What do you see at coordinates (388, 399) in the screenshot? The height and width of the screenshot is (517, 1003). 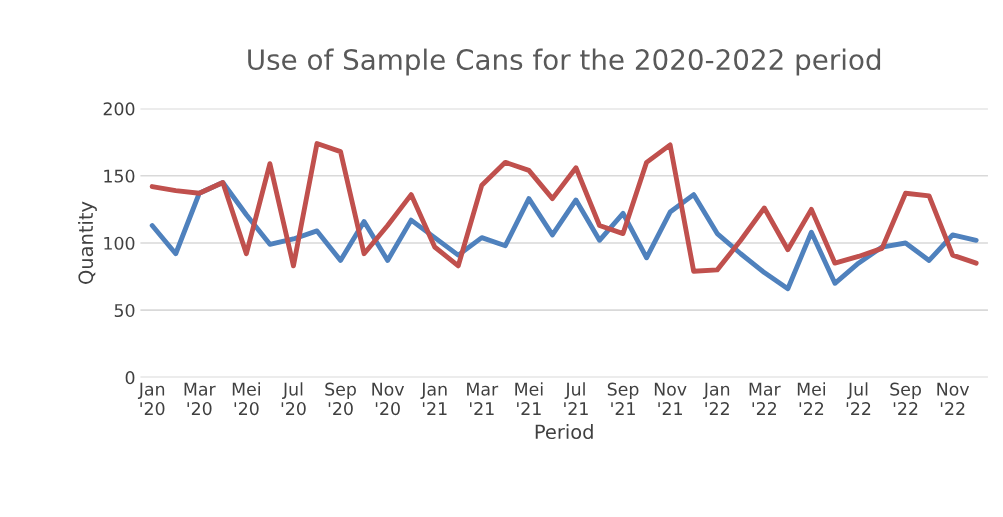 I see `x-tick-label: Nov '20` at bounding box center [388, 399].